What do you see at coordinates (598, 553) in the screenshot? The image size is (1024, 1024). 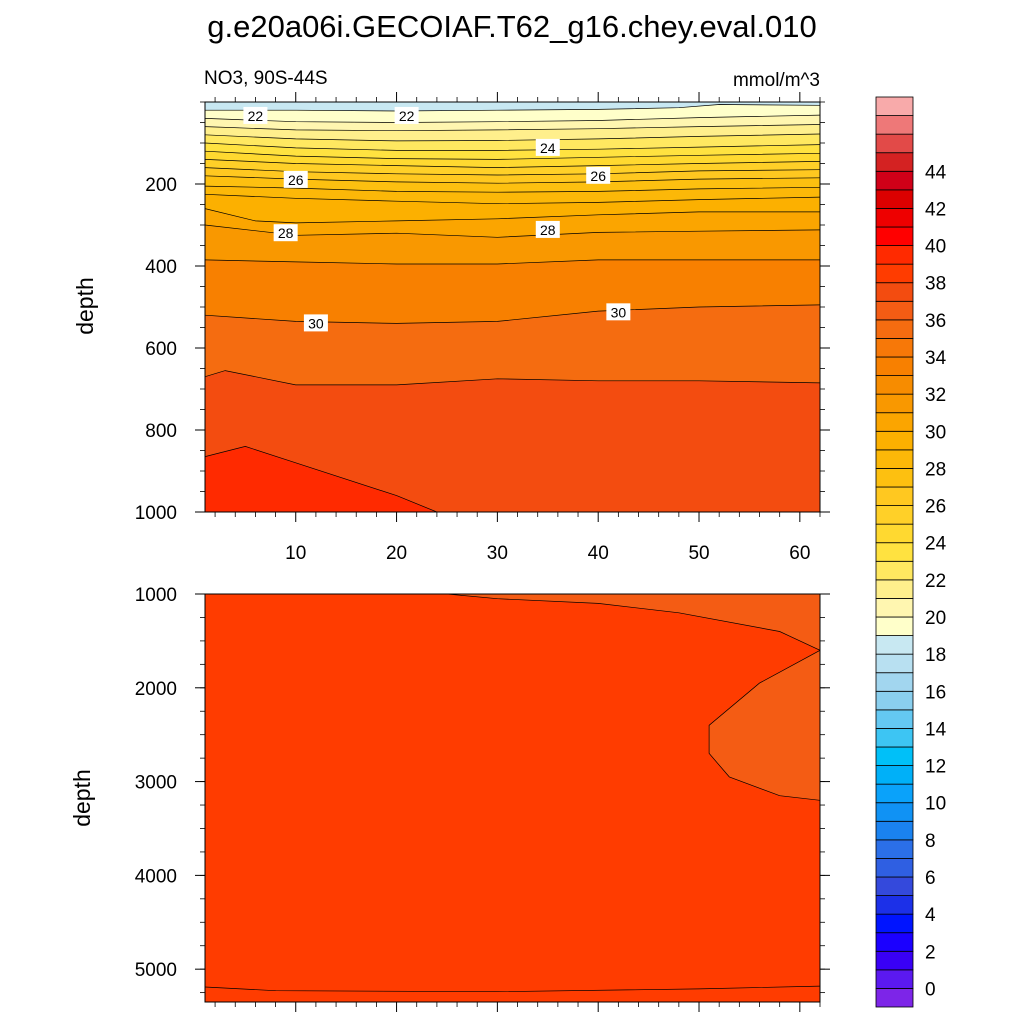 I see `x-tick-label: 40` at bounding box center [598, 553].